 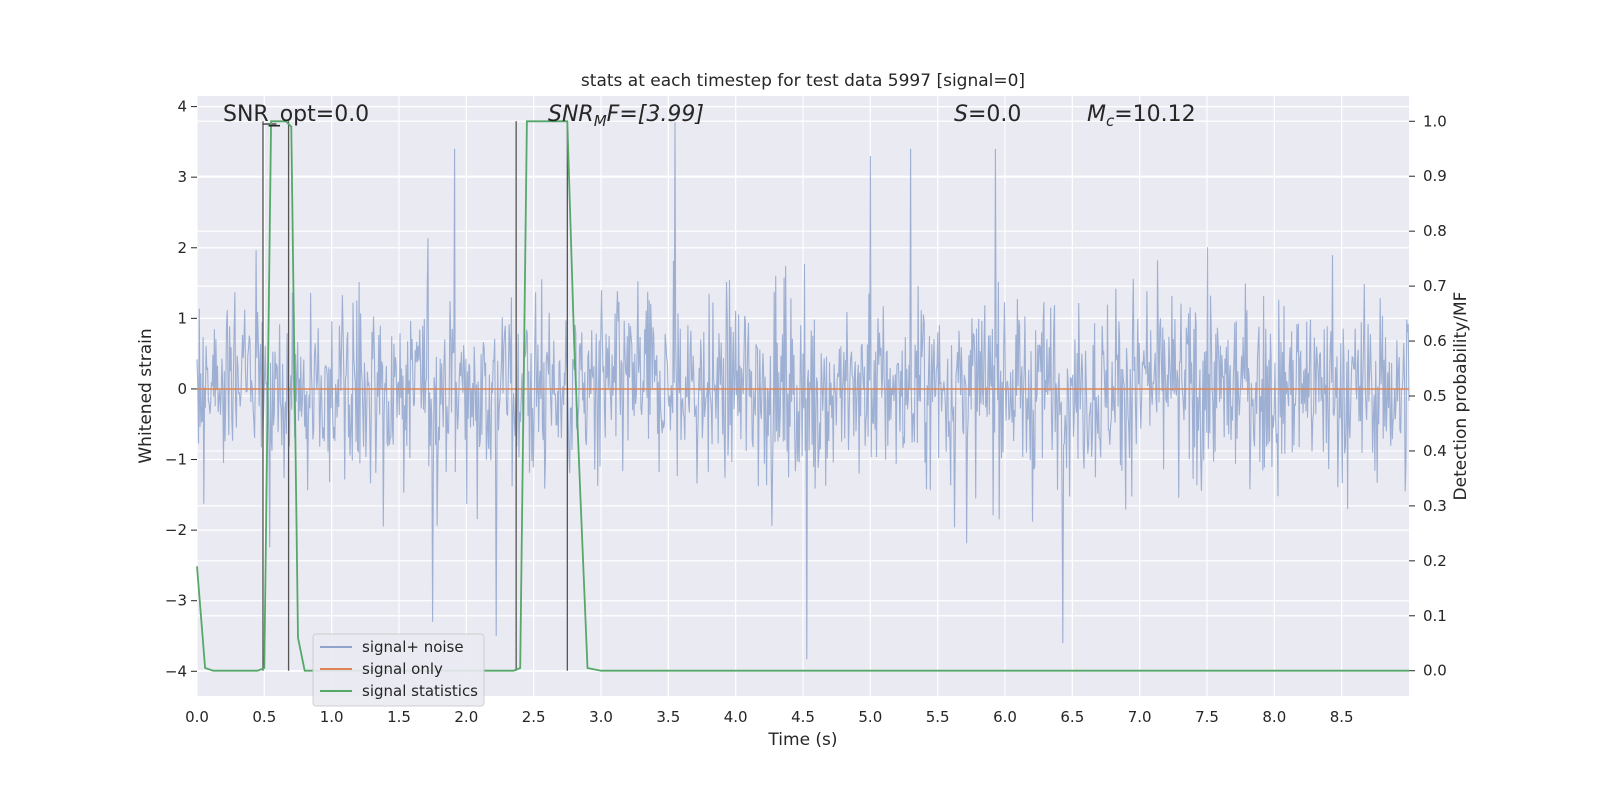 What do you see at coordinates (176, 530) in the screenshot?
I see `y-tick-label-left: −2` at bounding box center [176, 530].